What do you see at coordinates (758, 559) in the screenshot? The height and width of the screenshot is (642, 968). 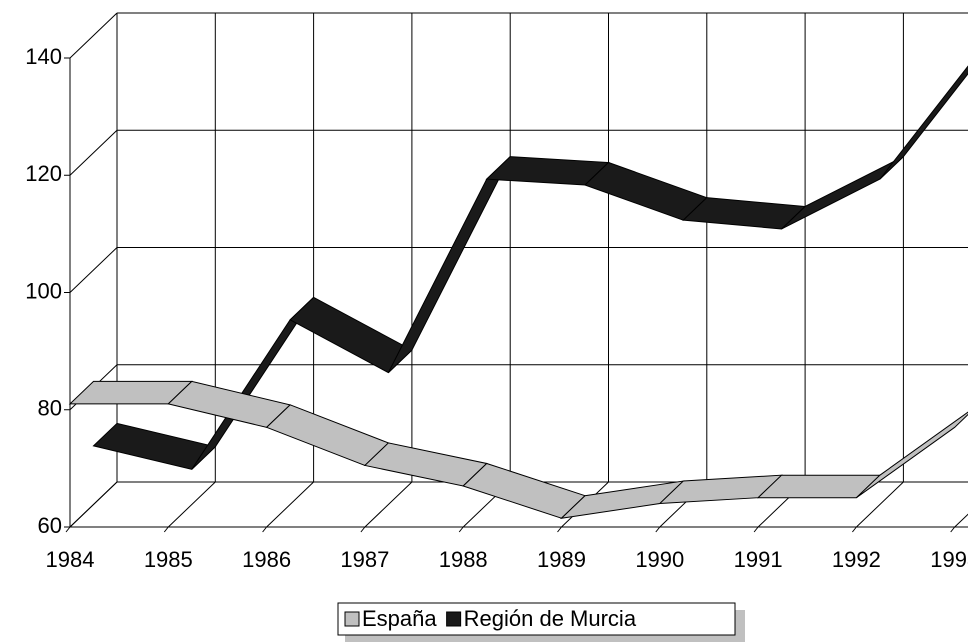 I see `x-tick-label: 1991` at bounding box center [758, 559].